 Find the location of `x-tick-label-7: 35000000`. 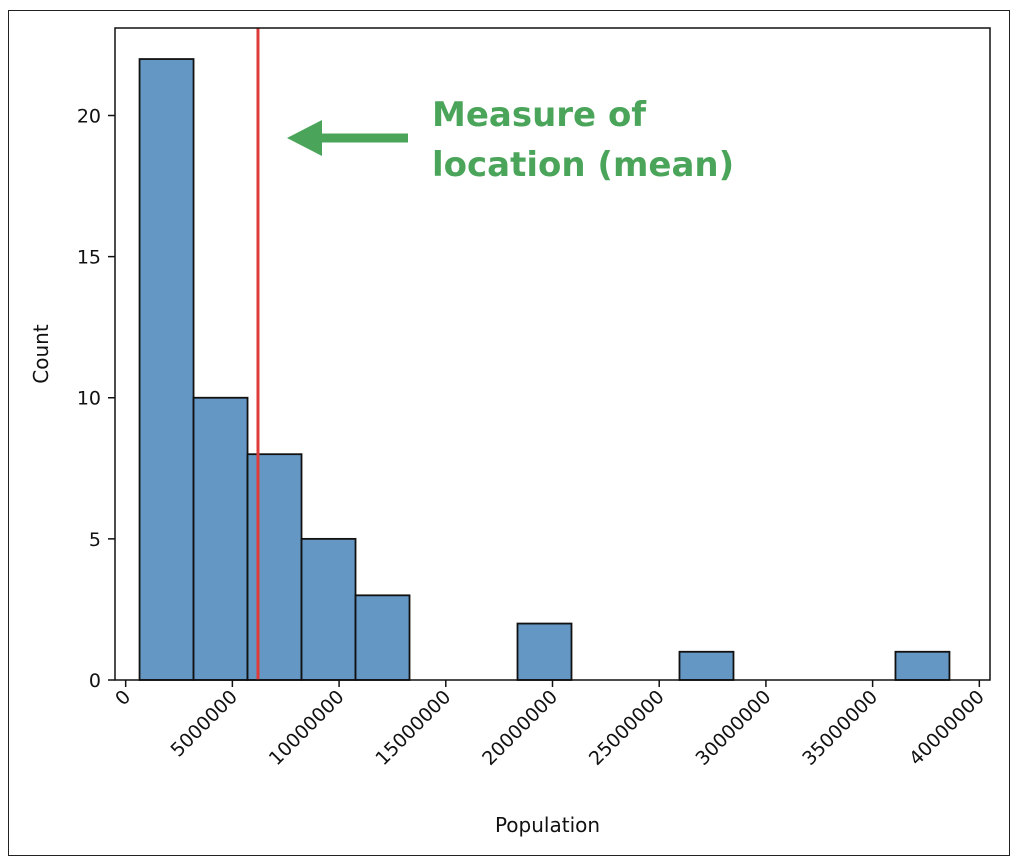

x-tick-label-7: 35000000 is located at coordinates (840, 728).